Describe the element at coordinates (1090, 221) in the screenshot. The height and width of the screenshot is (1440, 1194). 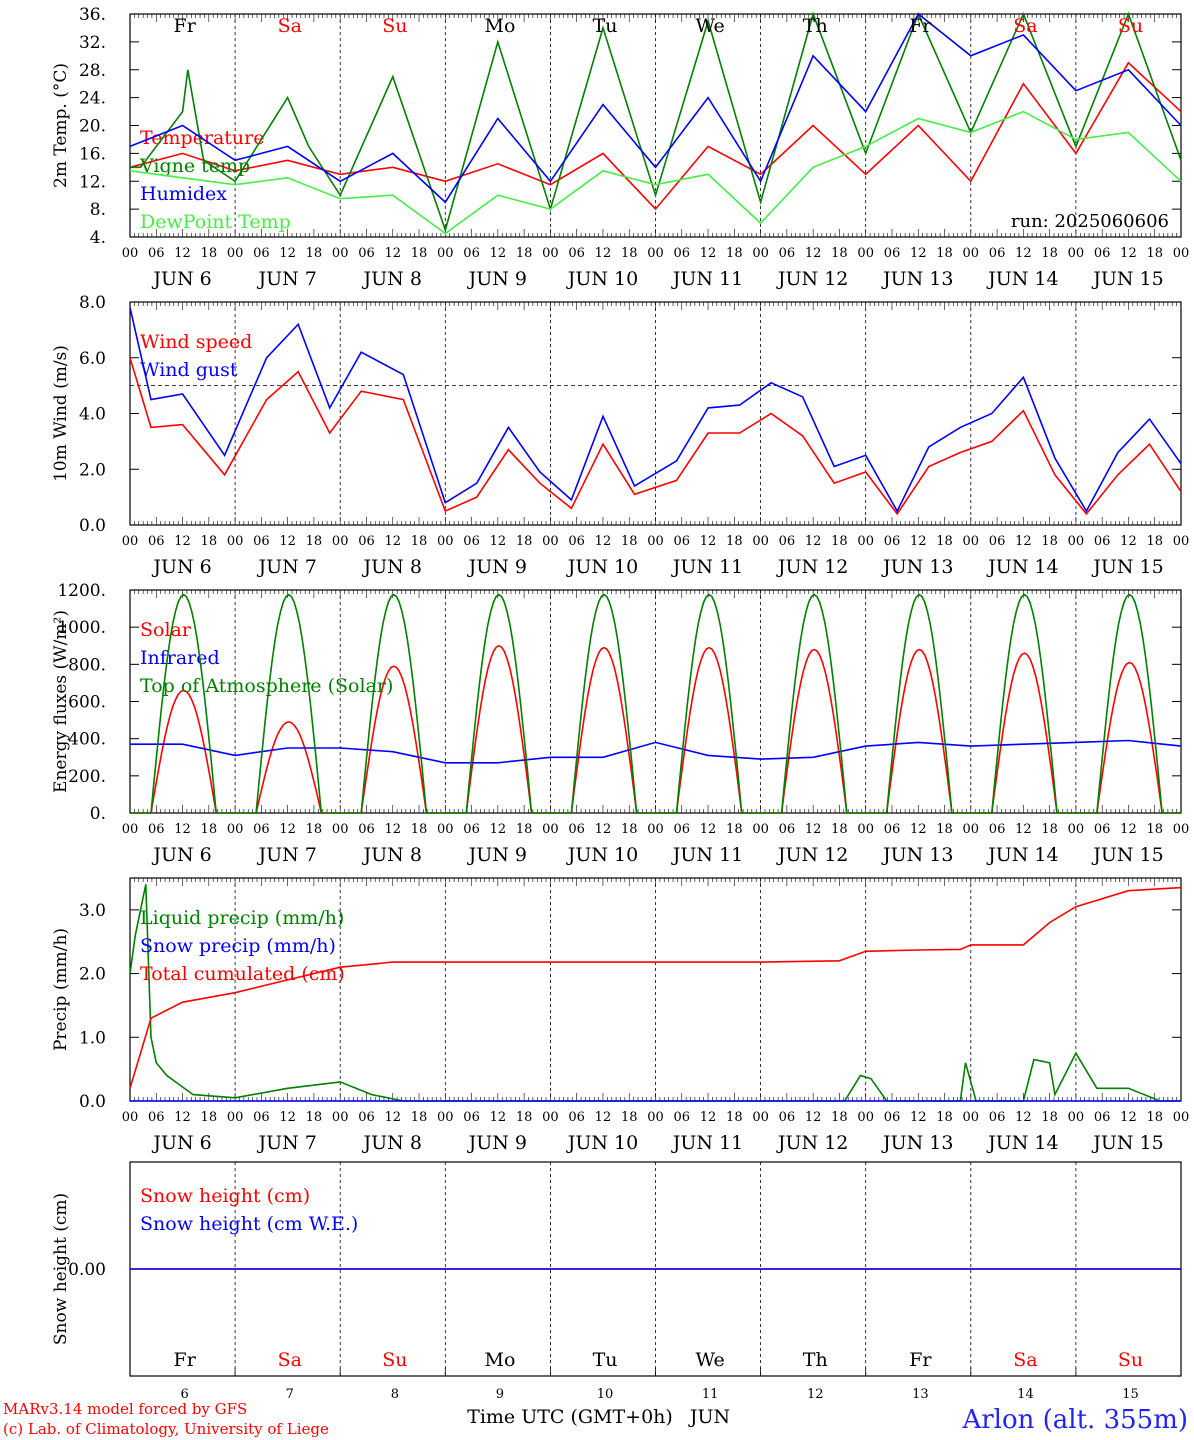
I see `run-annotation: run: 2025060606` at that location.